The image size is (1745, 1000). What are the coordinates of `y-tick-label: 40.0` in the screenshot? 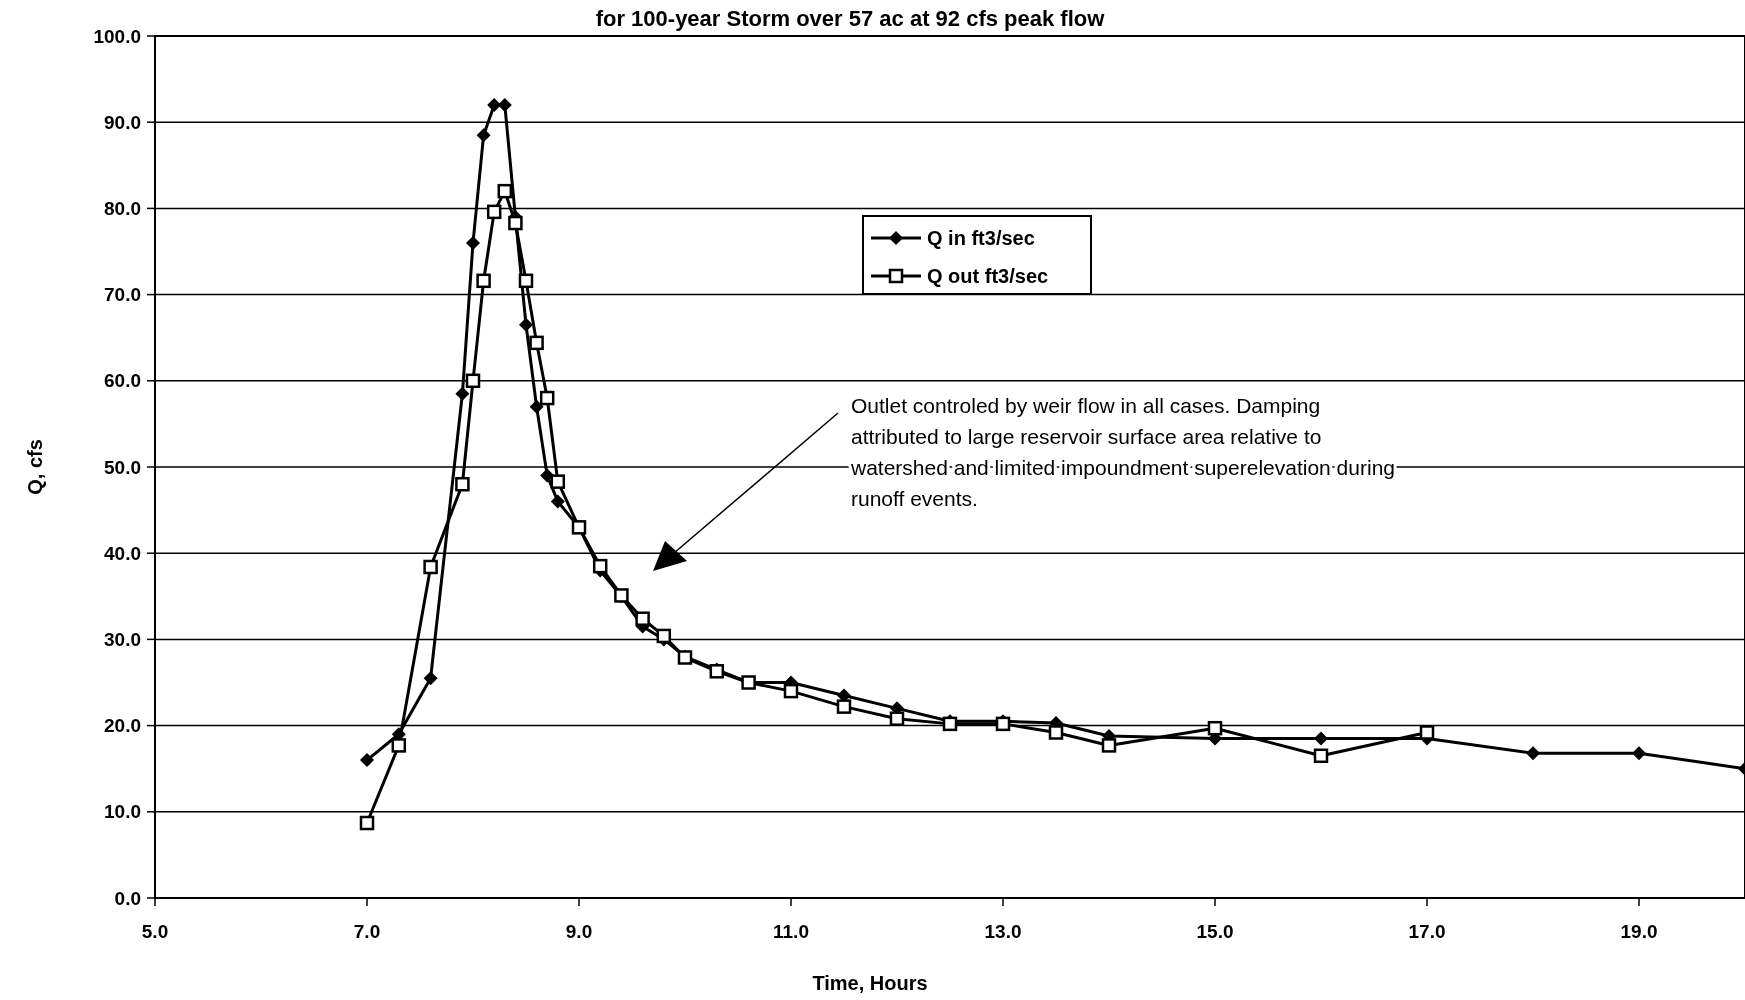 It's located at (122, 553).